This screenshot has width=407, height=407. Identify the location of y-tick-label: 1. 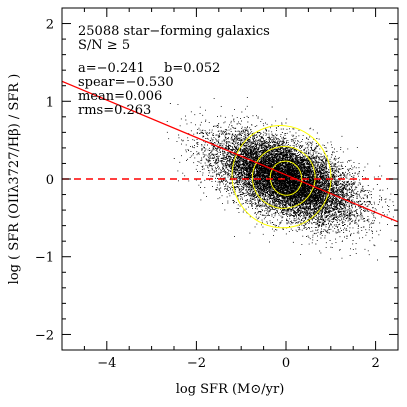
(50, 102).